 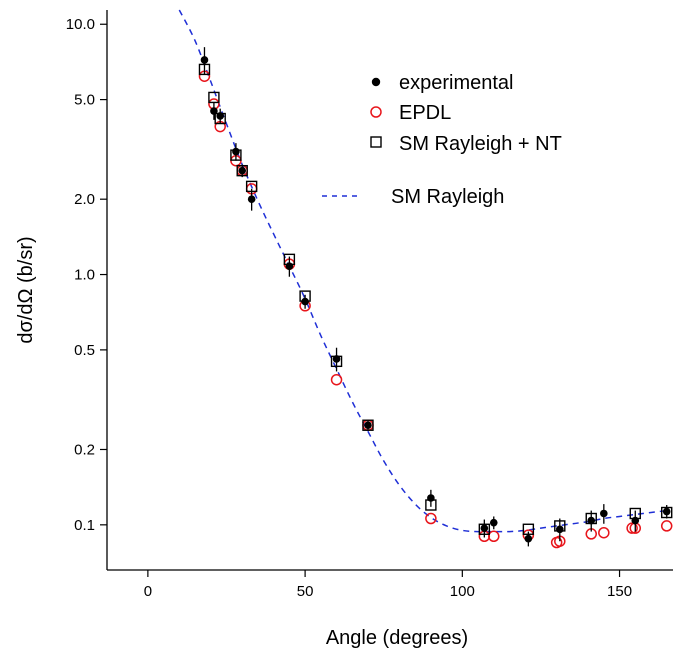 What do you see at coordinates (480, 144) in the screenshot?
I see `legend-label-sm-nt: SM Rayleigh + NT` at bounding box center [480, 144].